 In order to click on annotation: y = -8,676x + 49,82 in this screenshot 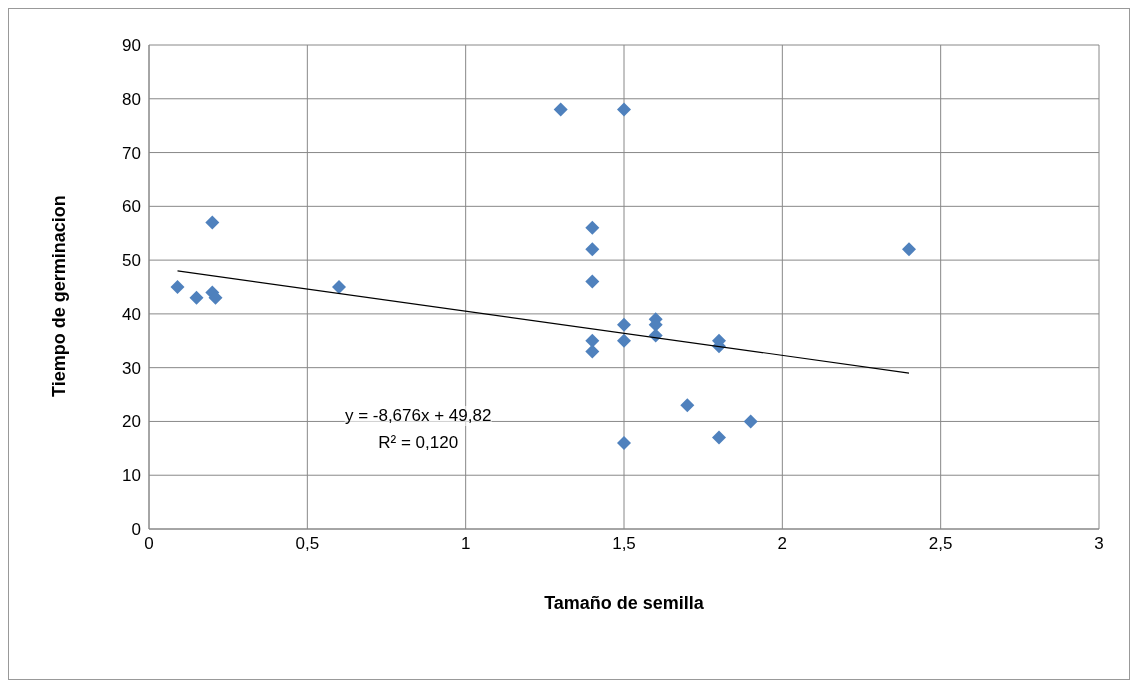, I will do `click(418, 416)`.